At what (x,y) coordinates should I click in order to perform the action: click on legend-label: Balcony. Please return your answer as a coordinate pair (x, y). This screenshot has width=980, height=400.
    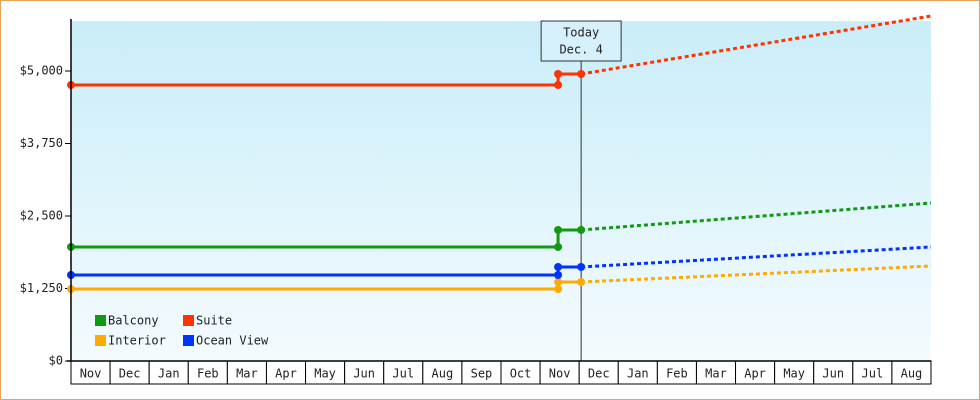
    Looking at the image, I should click on (133, 321).